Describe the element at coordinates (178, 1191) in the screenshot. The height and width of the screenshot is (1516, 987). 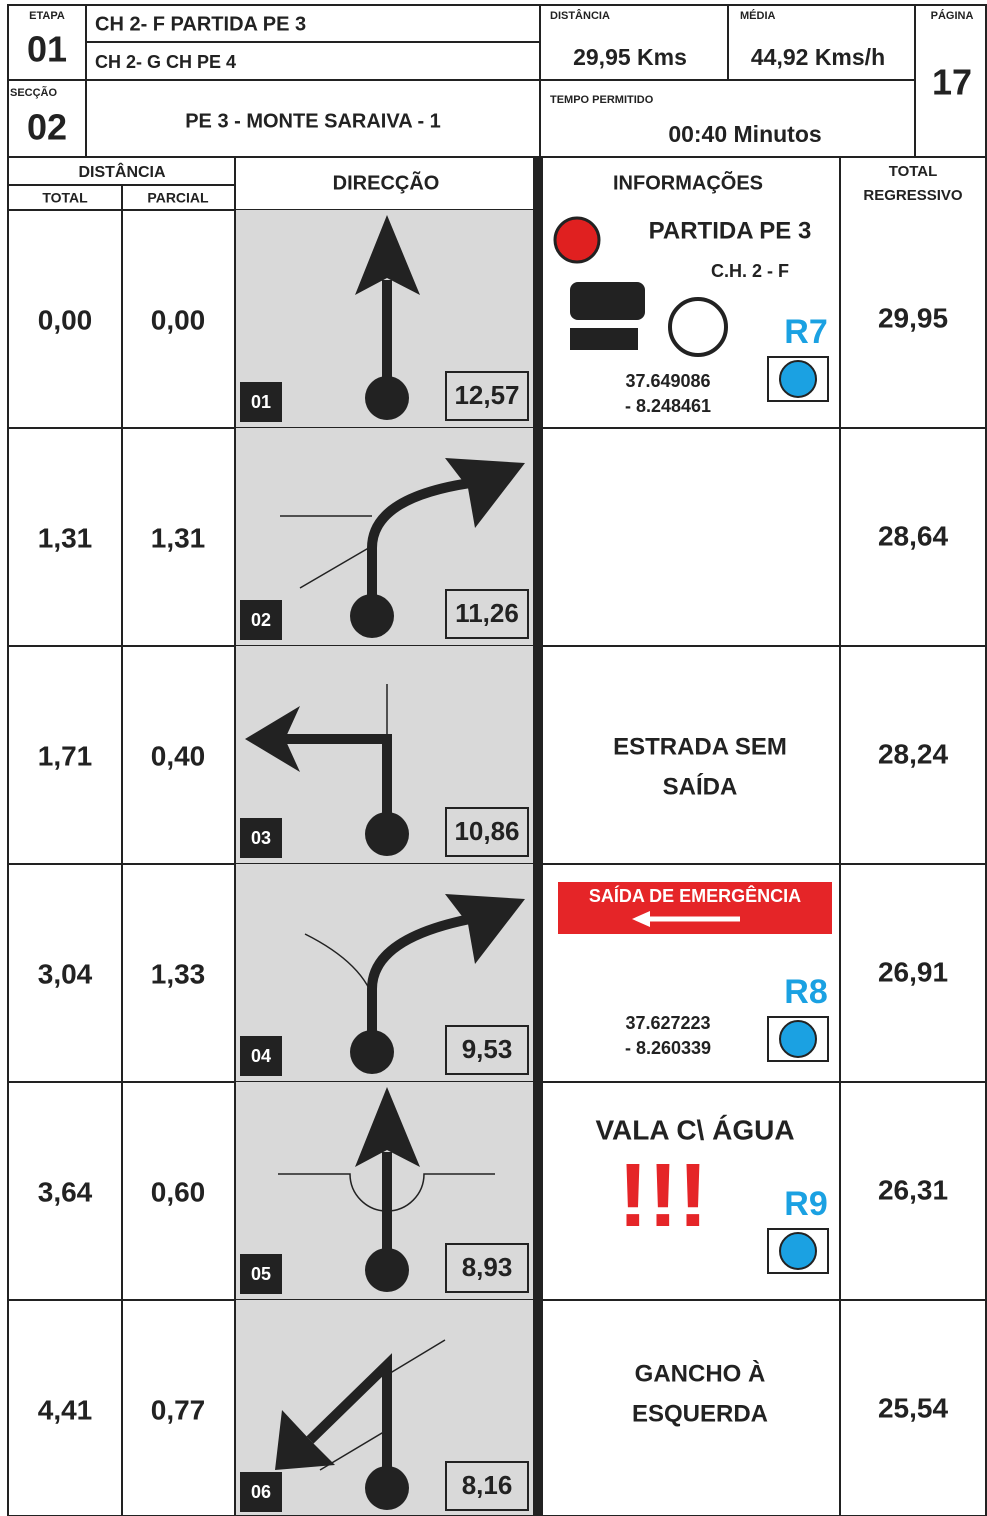
I see `label: 0,60` at that location.